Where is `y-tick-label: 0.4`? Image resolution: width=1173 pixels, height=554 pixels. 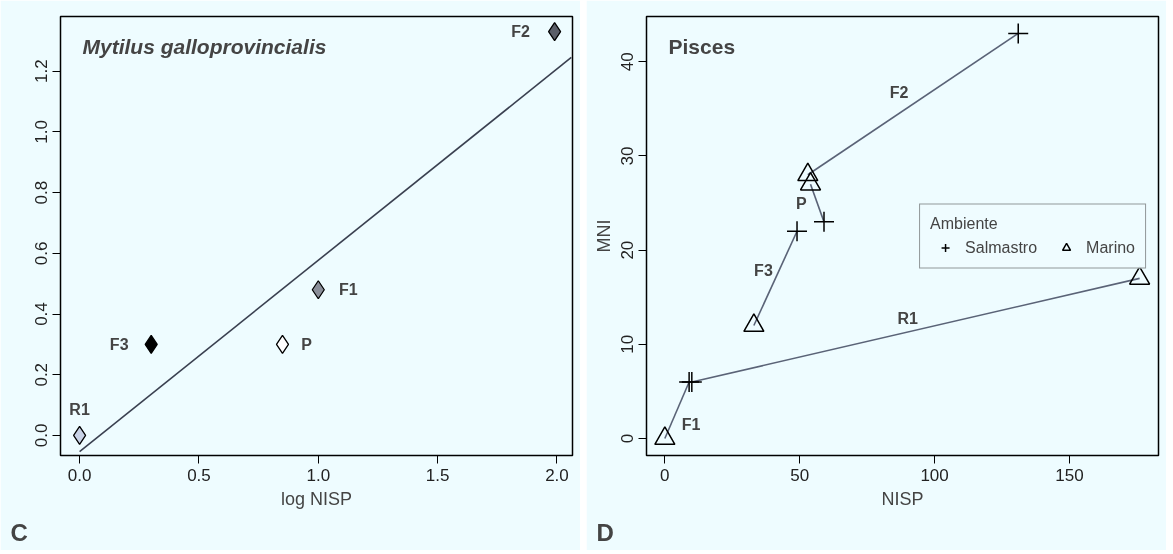
y-tick-label: 0.4 is located at coordinates (42, 314).